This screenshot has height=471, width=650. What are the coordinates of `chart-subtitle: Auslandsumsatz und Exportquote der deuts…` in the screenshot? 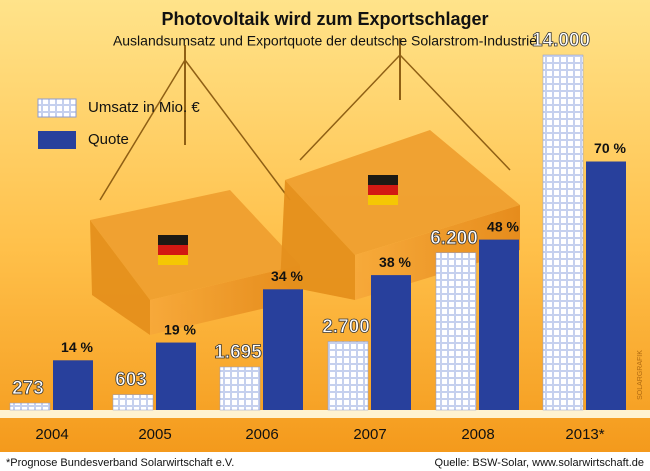 It's located at (325, 41).